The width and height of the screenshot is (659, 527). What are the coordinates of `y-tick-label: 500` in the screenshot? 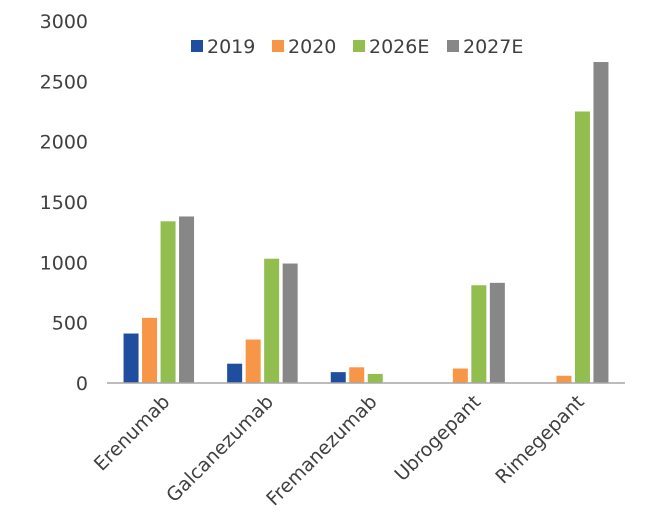 It's located at (70, 324).